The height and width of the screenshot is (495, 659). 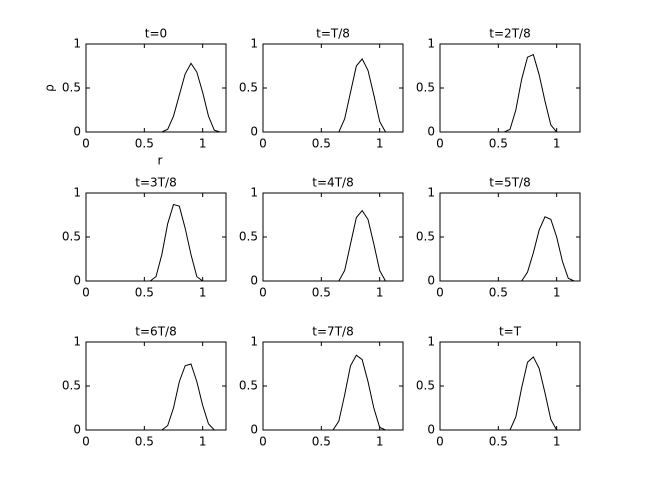 What do you see at coordinates (333, 34) in the screenshot?
I see `chart-title: t=T/8` at bounding box center [333, 34].